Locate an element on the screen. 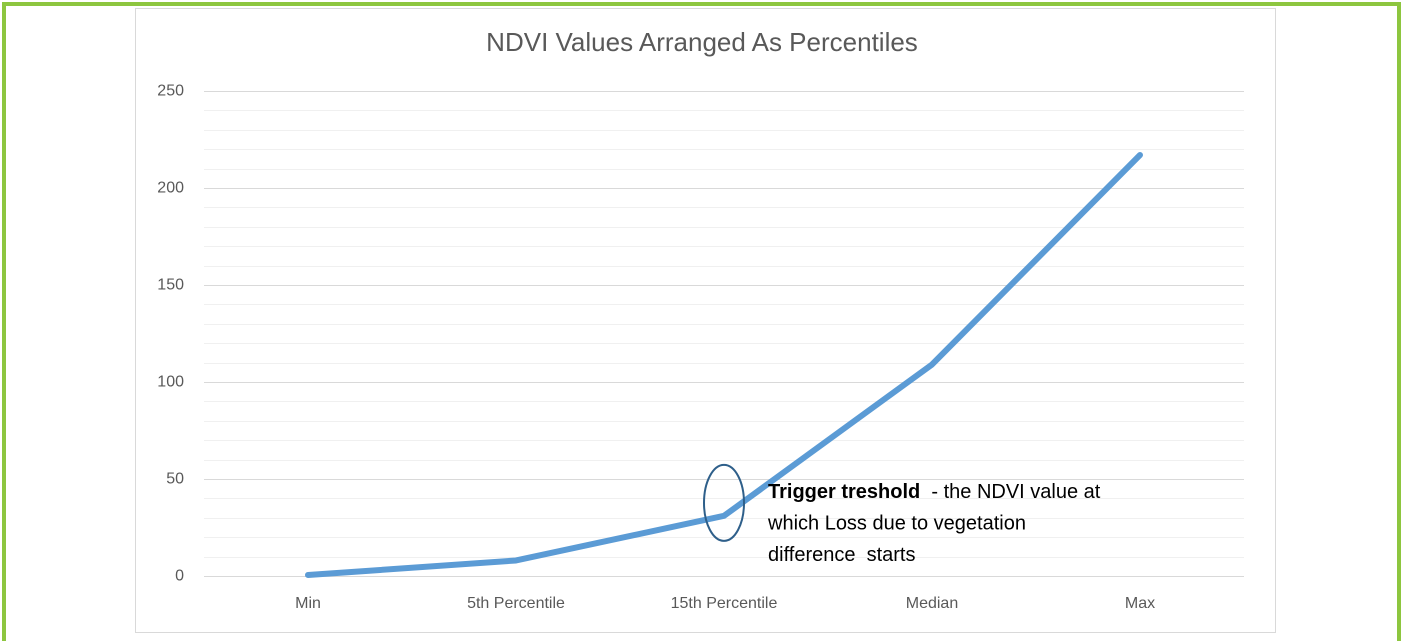  chart-title: NDVI Values Arranged As Percentiles is located at coordinates (702, 42).